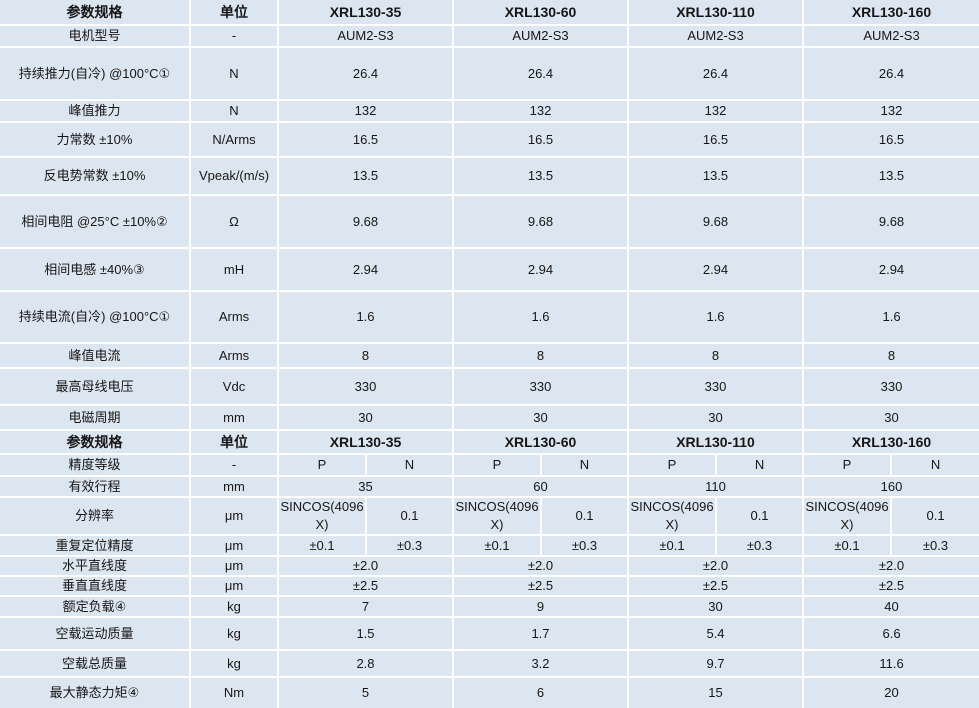 The width and height of the screenshot is (979, 708). What do you see at coordinates (540, 486) in the screenshot?
I see `spec-value: 60` at bounding box center [540, 486].